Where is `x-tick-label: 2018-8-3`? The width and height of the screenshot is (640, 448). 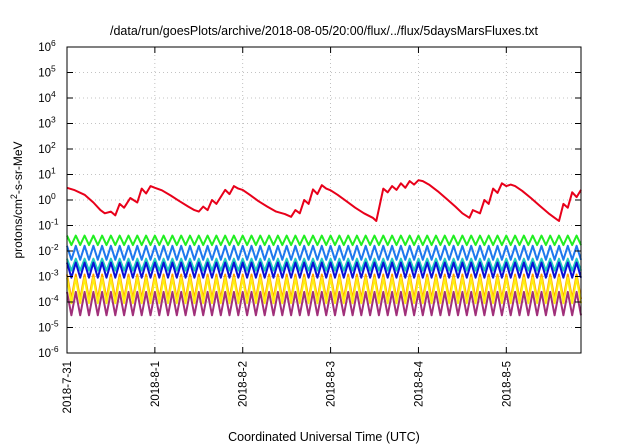 x-tick-label: 2018-8-3 is located at coordinates (332, 384).